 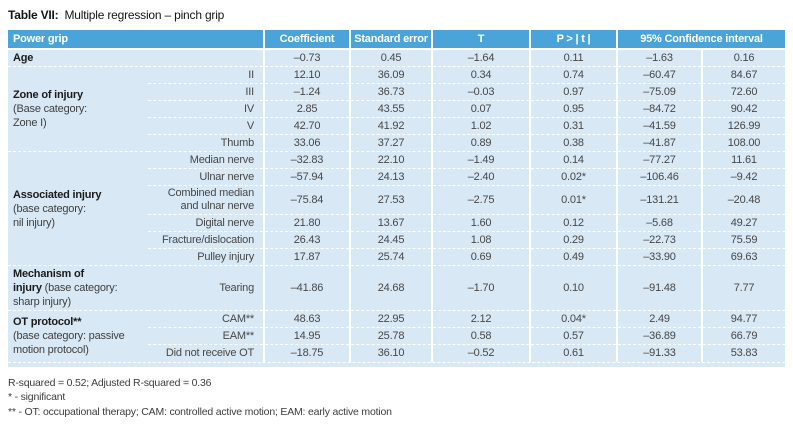 I want to click on cell-ci_high: 90.42, so click(x=743, y=109).